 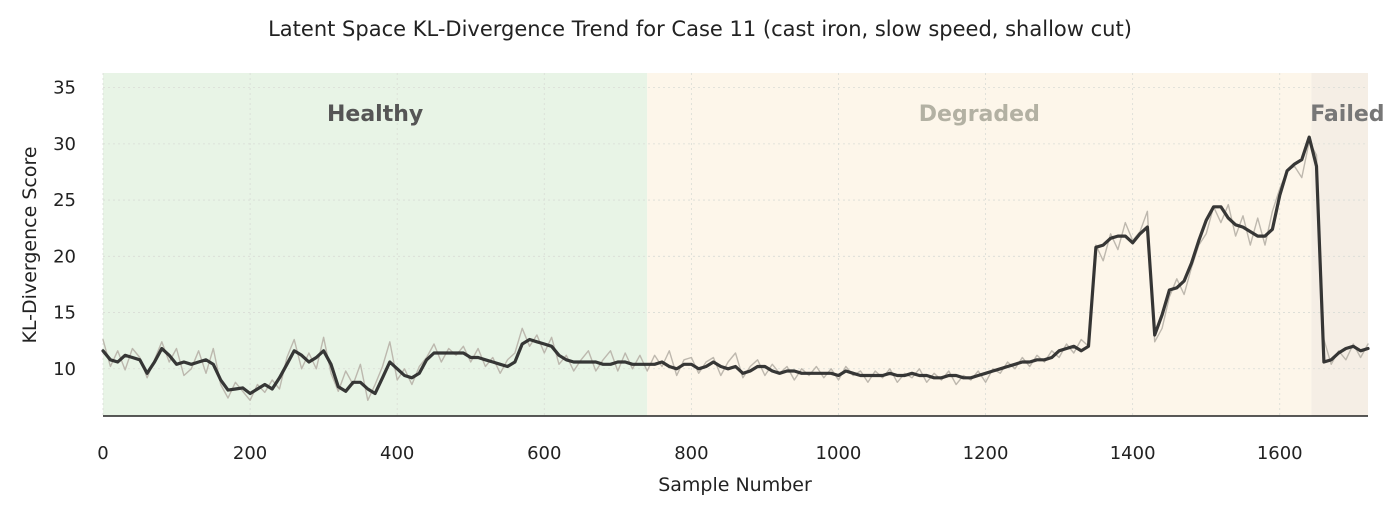 What do you see at coordinates (1347, 114) in the screenshot?
I see `region-label-failed: Failed` at bounding box center [1347, 114].